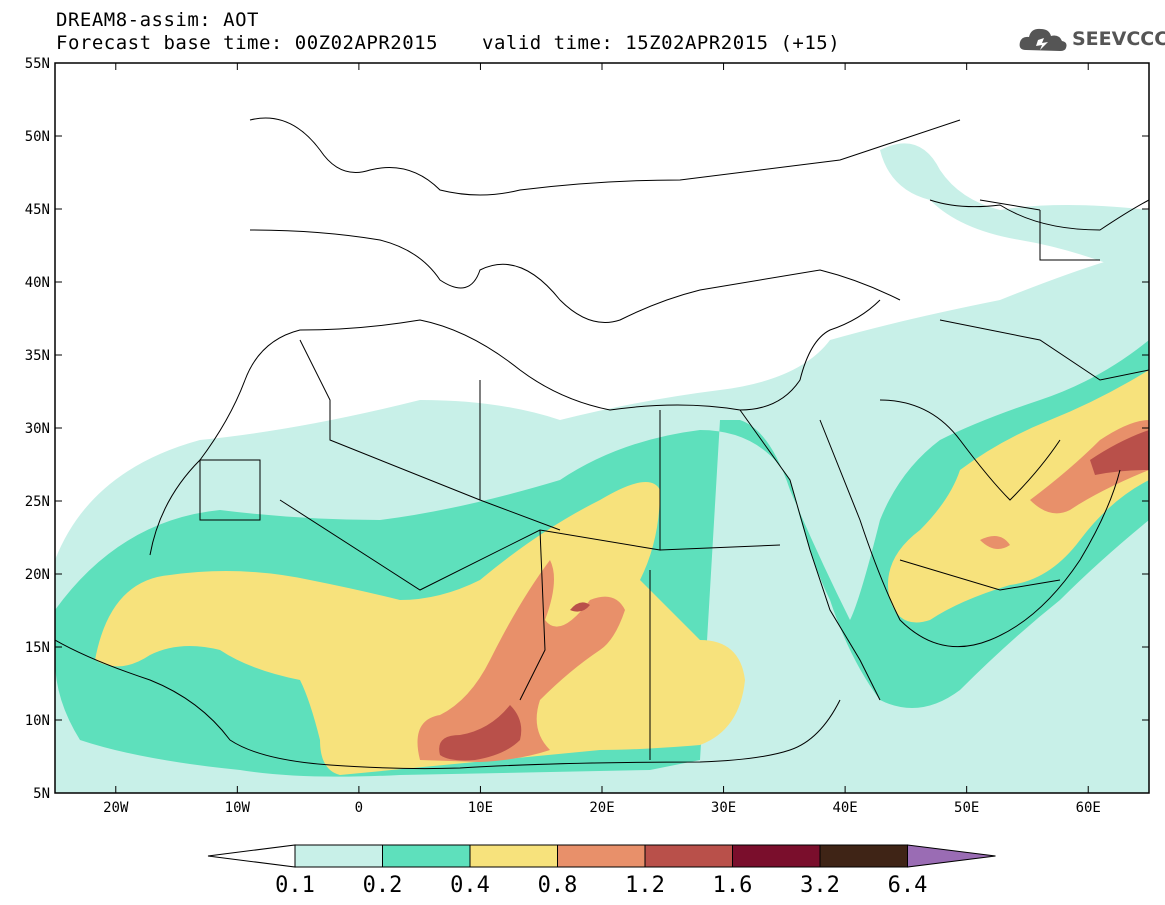 The height and width of the screenshot is (905, 1165). Describe the element at coordinates (601, 871) in the screenshot. I see `colorbar: 0.1 0.2 0.4 0.8 1.2 1.6 3.2 6.4` at that location.